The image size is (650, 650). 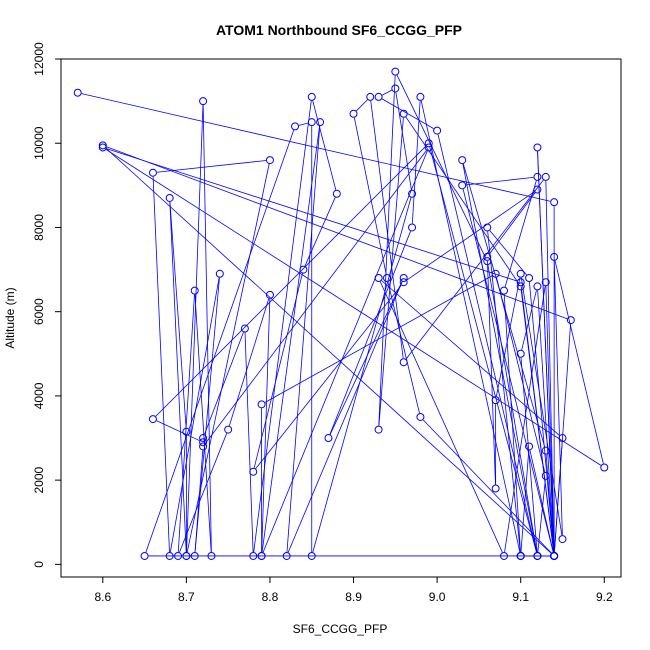 I want to click on y-tick-label: 0, so click(x=39, y=564).